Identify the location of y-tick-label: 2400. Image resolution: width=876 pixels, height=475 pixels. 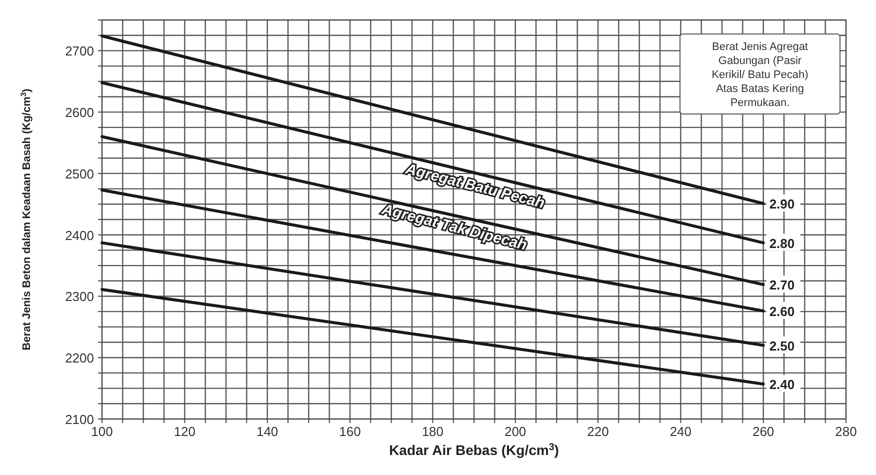
(79, 235).